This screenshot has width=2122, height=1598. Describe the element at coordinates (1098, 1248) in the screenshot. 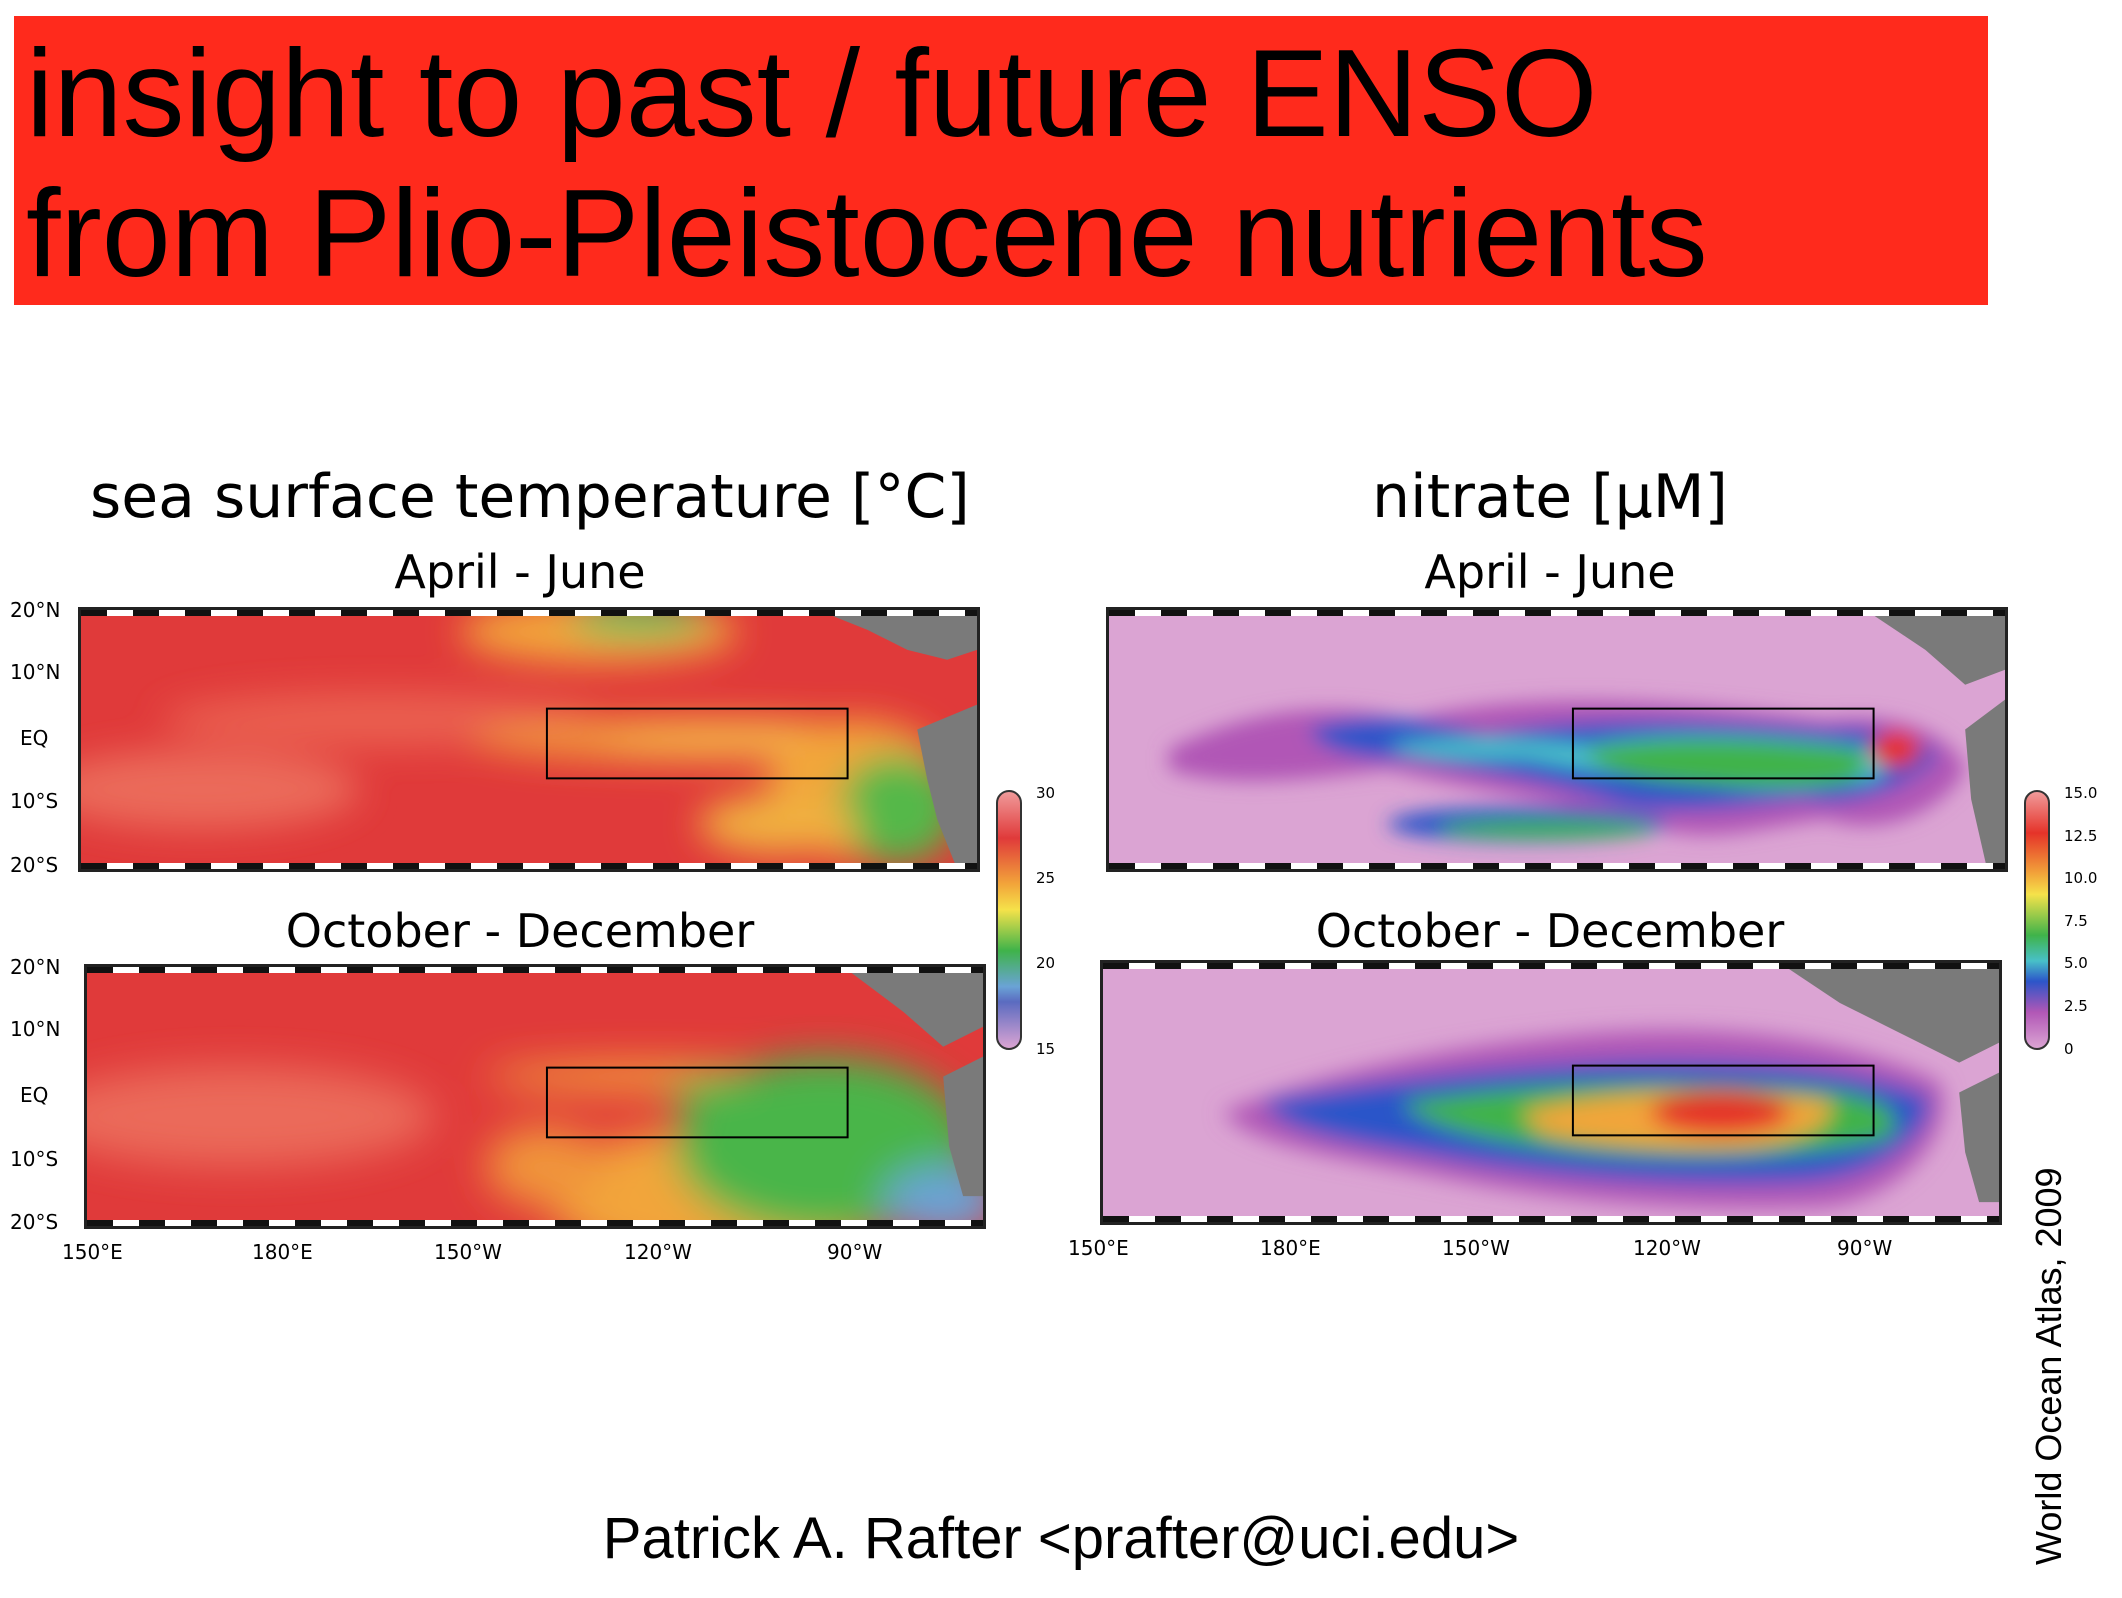

I see `nitrate-lon-150e: 150°E` at that location.